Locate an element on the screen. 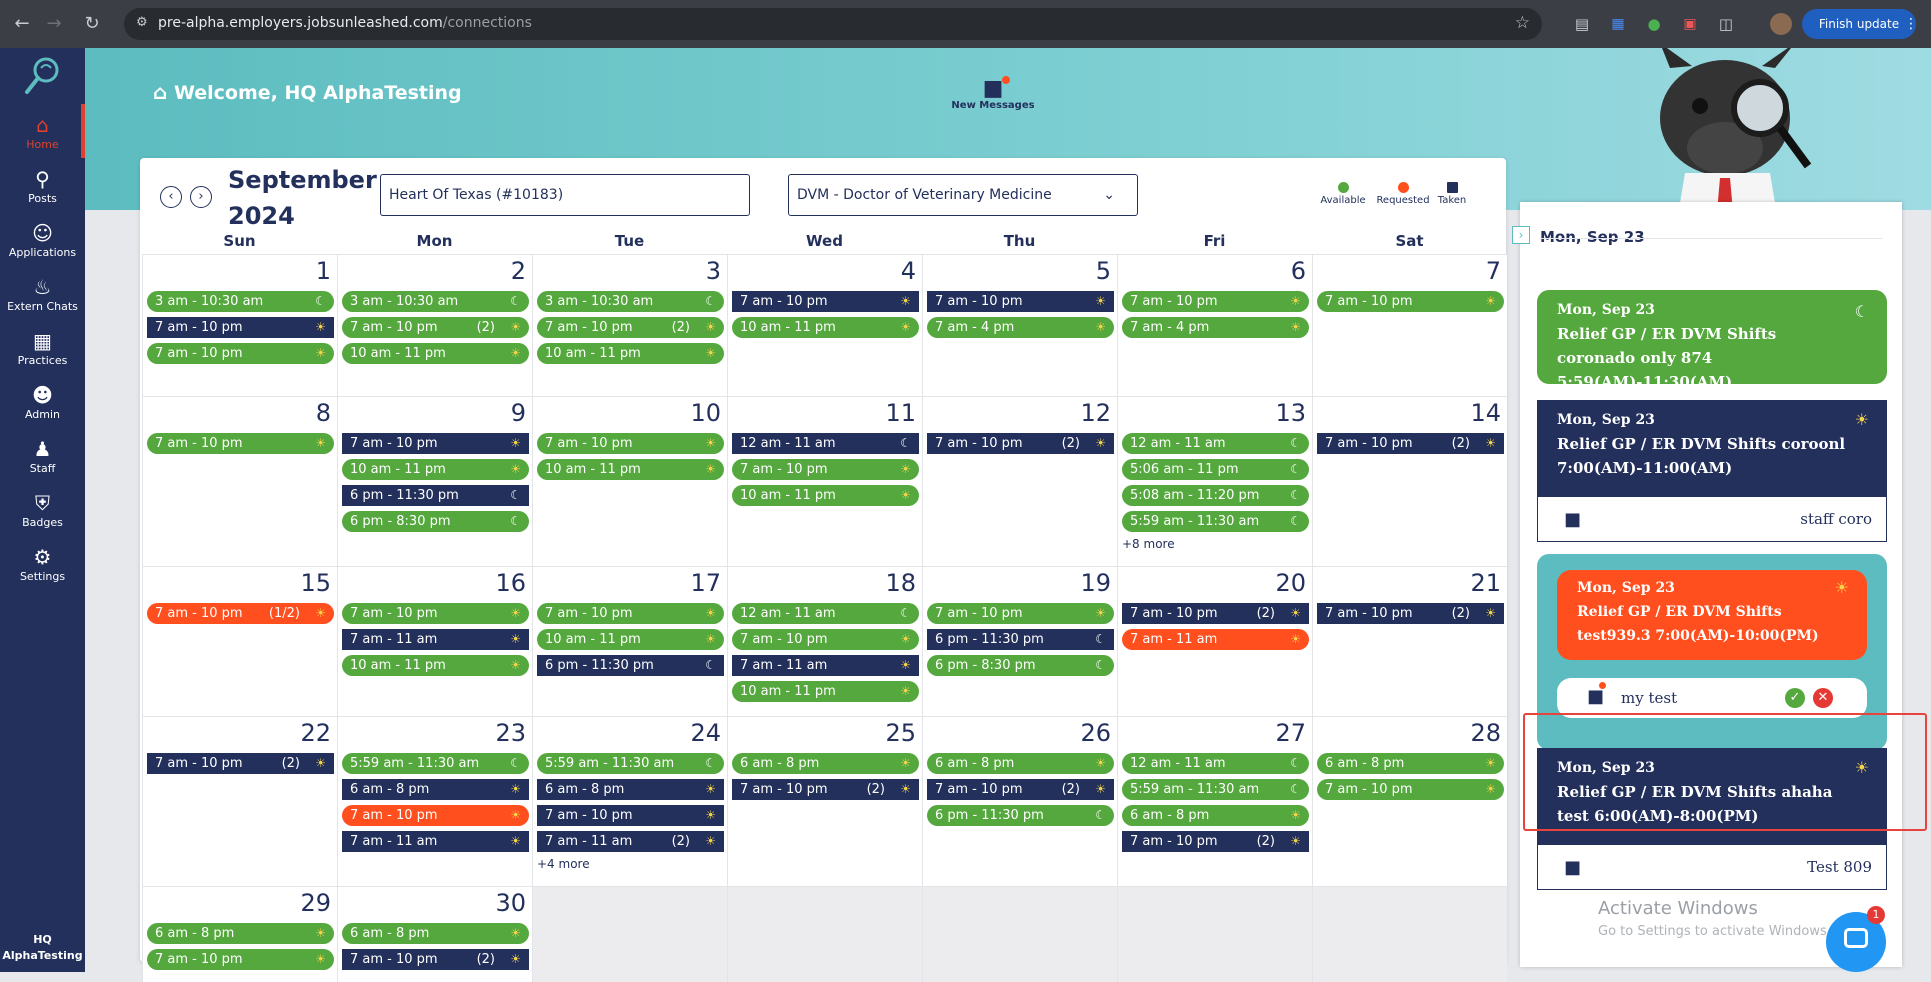 This screenshot has width=1931, height=982. reload-icon: ↻ is located at coordinates (92, 23).